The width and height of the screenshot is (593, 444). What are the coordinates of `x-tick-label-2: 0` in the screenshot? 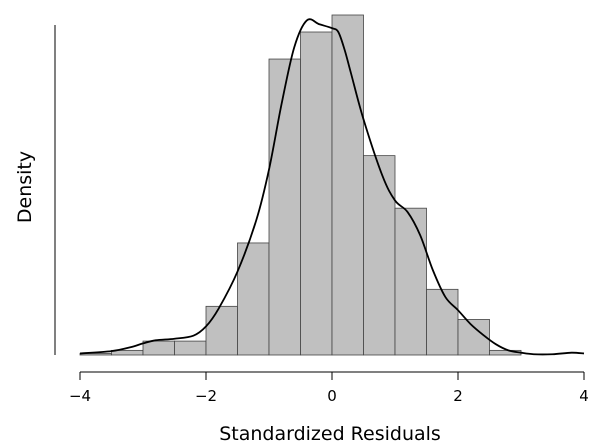 It's located at (332, 396).